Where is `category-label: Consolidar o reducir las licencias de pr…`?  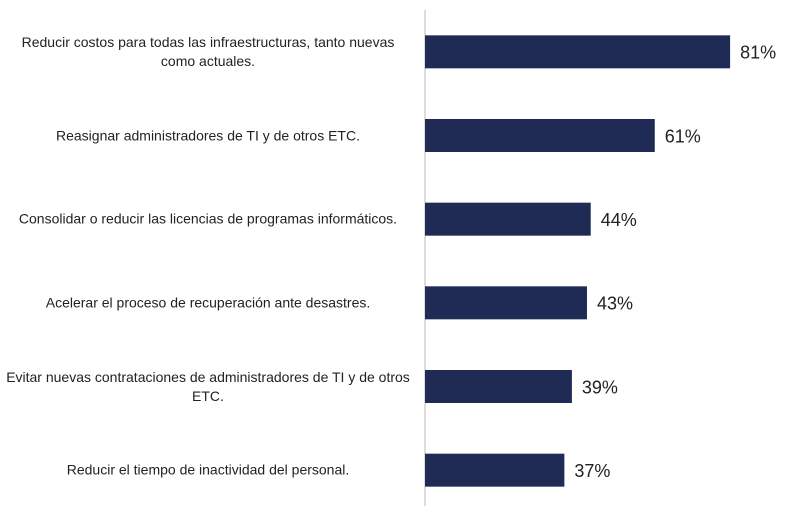 category-label: Consolidar o reducir las licencias de pr… is located at coordinates (208, 218).